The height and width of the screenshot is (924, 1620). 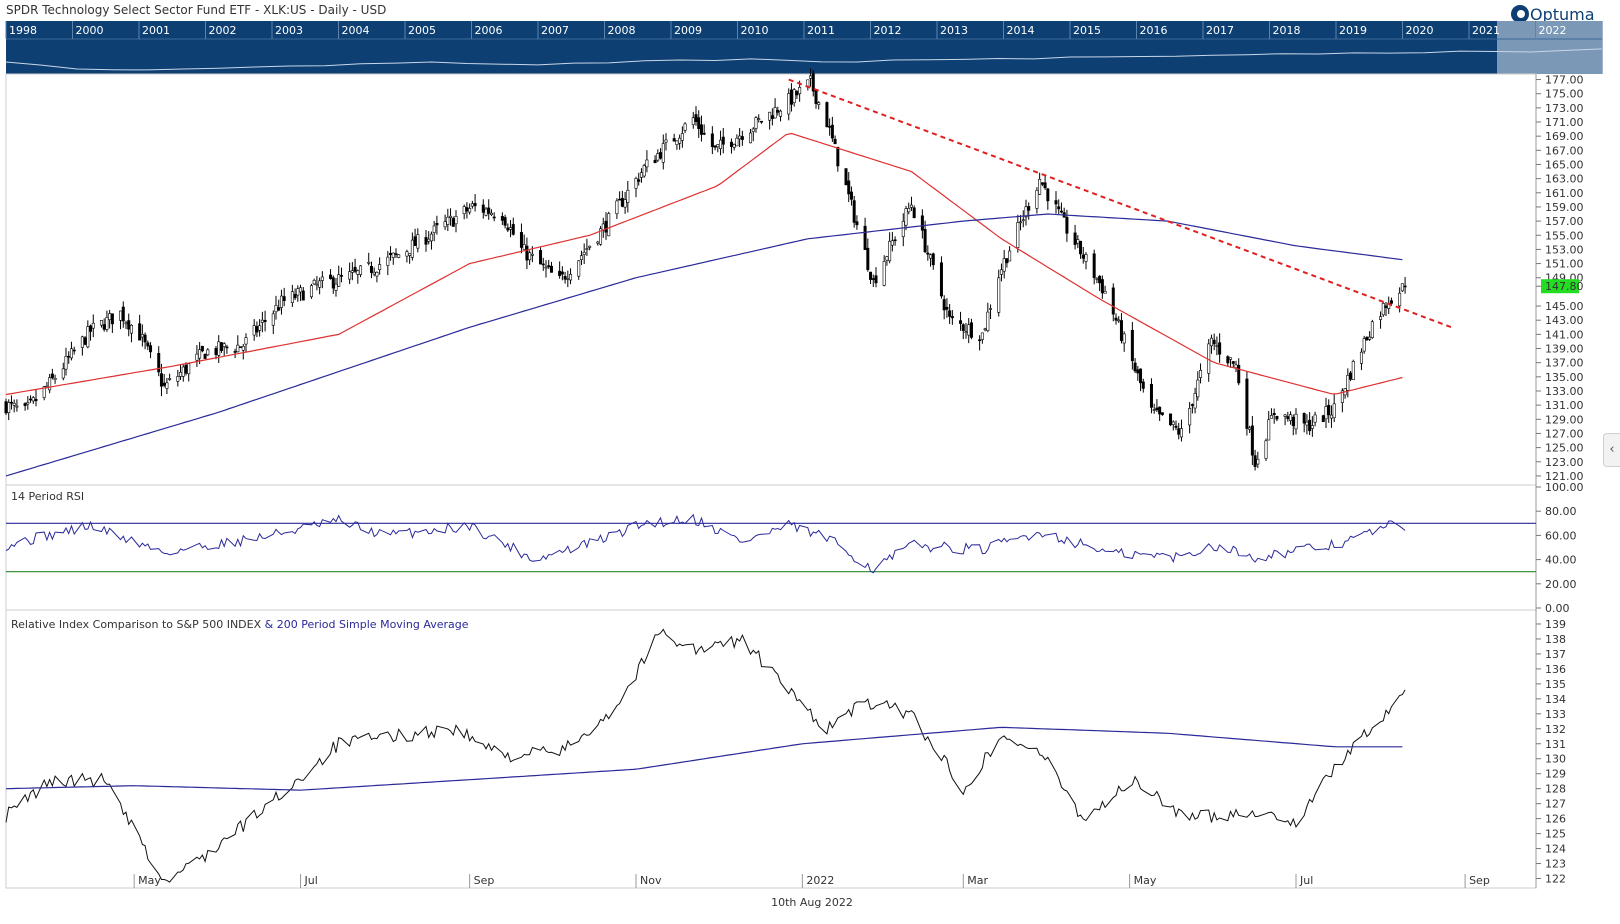 I want to click on relative-y-tick: 131, so click(x=1555, y=744).